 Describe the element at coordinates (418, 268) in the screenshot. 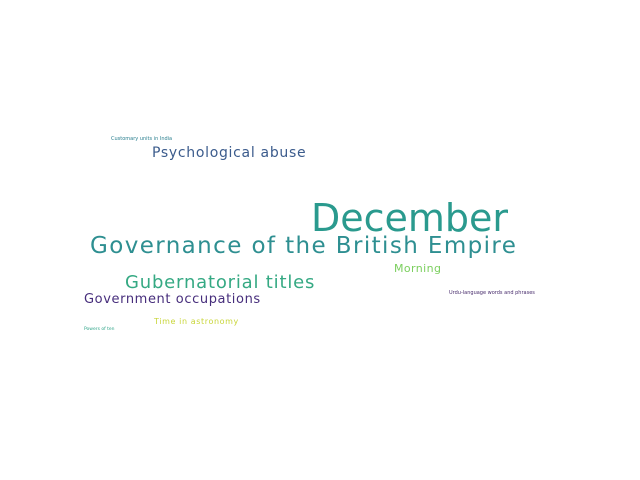

I see `word-morning: Morning` at that location.